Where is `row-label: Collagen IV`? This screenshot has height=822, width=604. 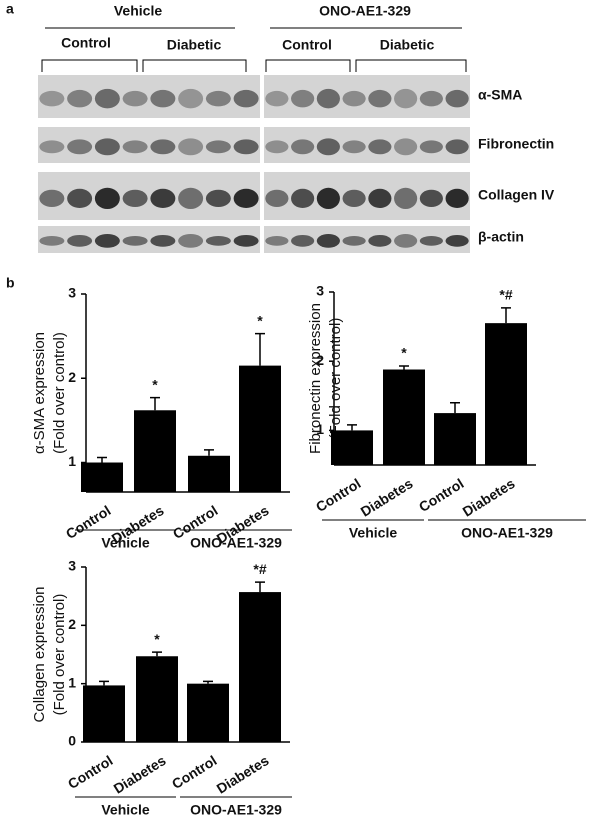
row-label: Collagen IV is located at coordinates (516, 195).